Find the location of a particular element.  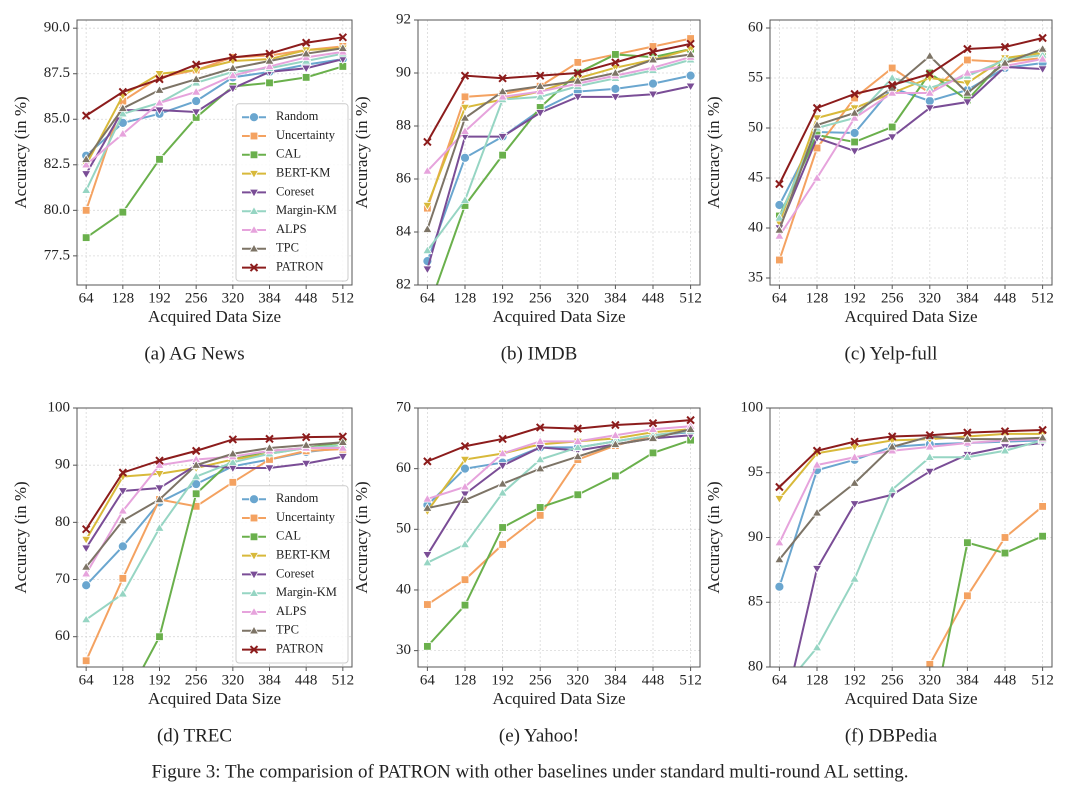

x-tick-label: 192 is located at coordinates (159, 680).